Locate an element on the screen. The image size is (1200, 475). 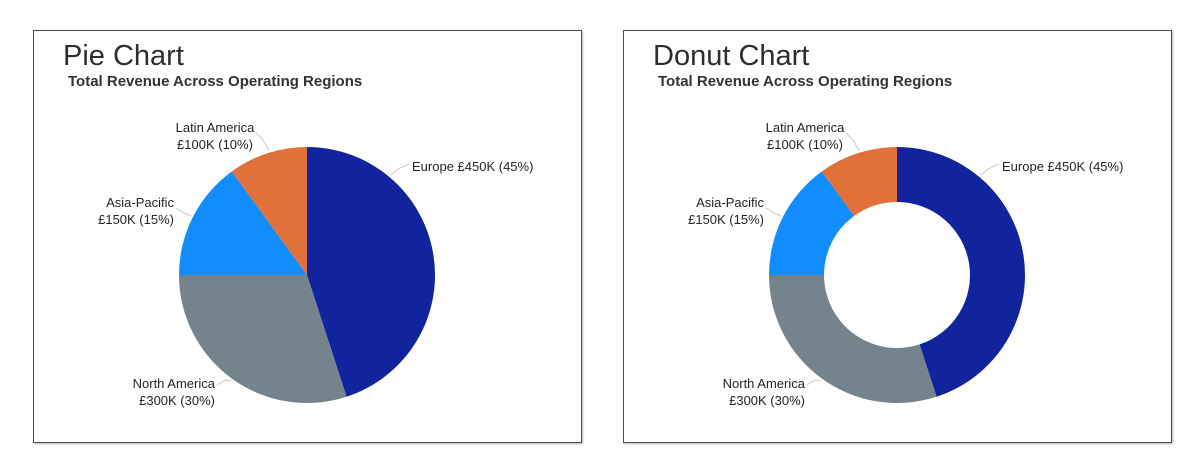
pie-plot is located at coordinates (305, 268).